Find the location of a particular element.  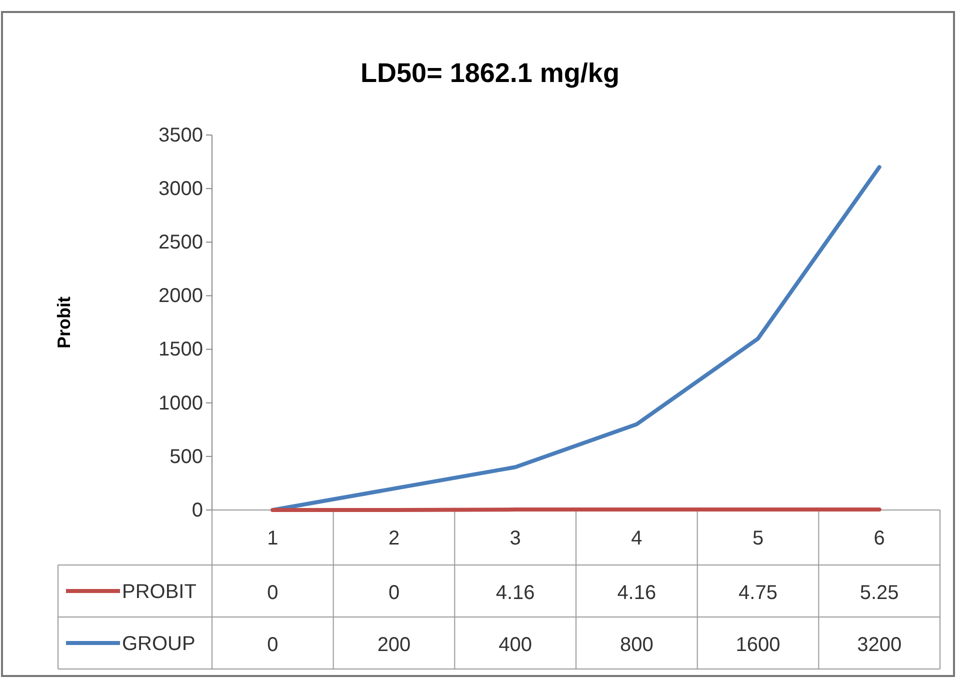

y-tick-label: 500 is located at coordinates (186, 457).